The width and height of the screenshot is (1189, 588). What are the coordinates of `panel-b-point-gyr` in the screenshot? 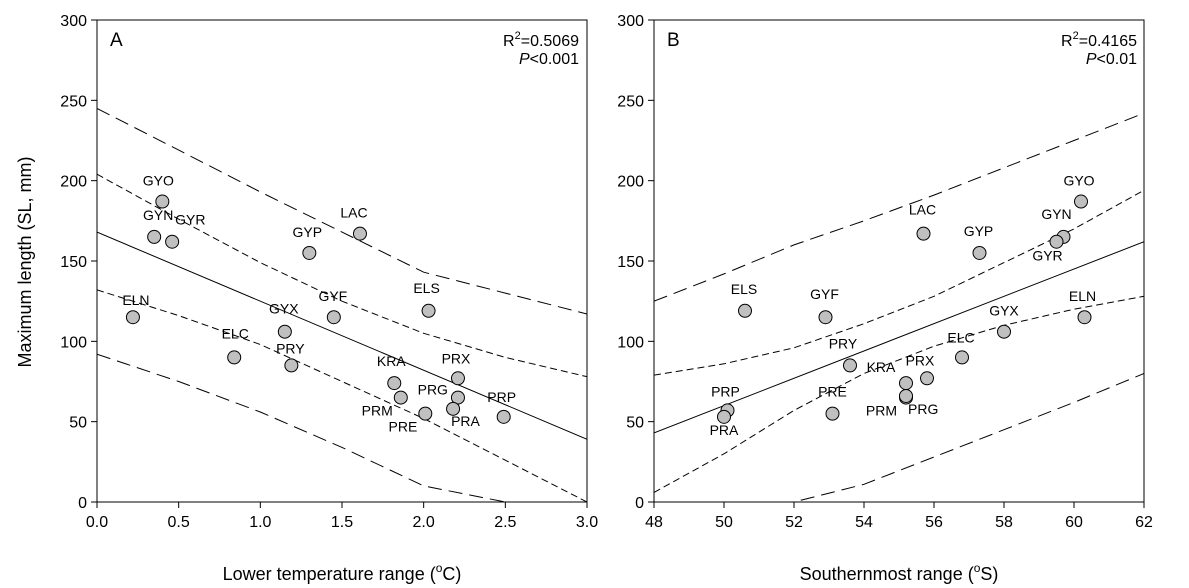 It's located at (1056, 241).